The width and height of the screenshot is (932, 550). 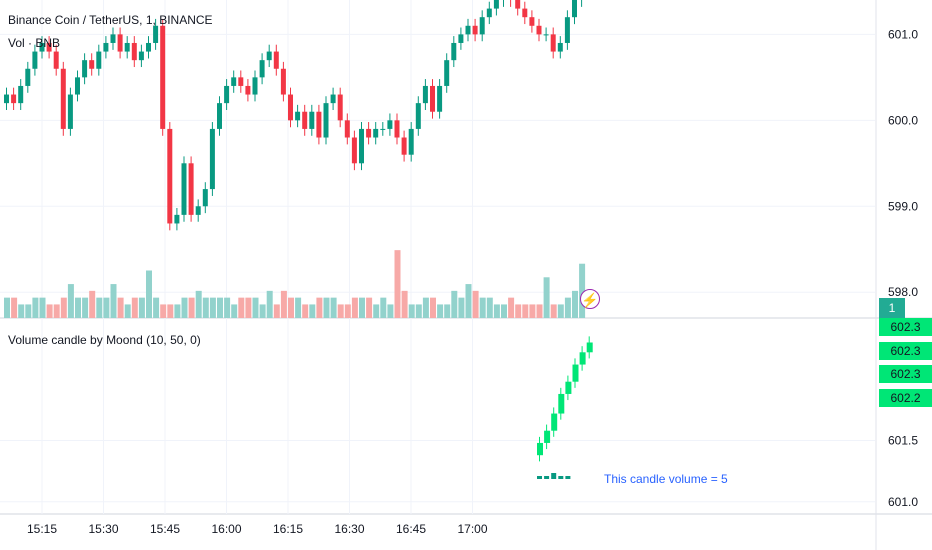 I want to click on price-tag-1: 602.3, so click(x=905, y=327).